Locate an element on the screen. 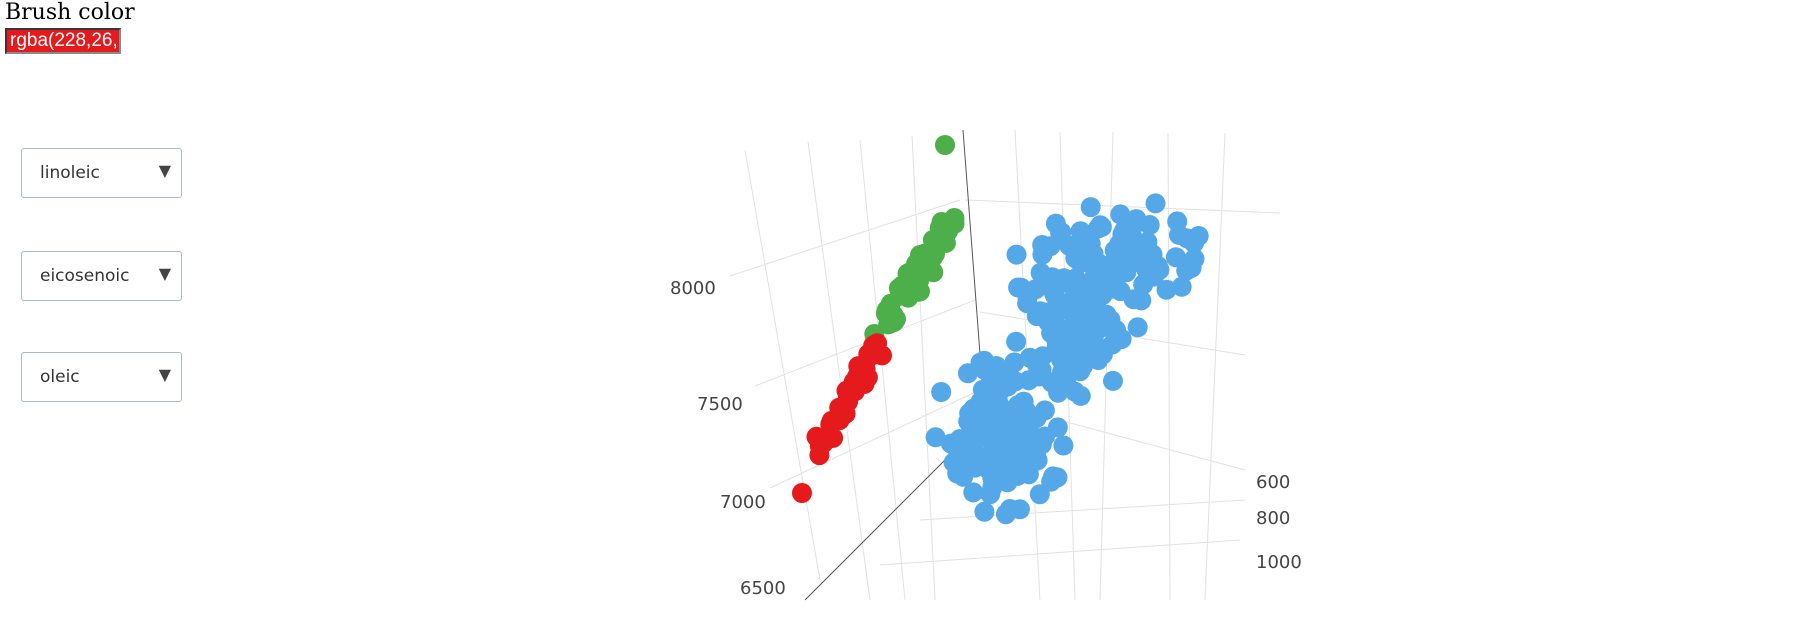 This screenshot has height=637, width=1811. y-axis-dropdown-label: eicosenoic is located at coordinates (85, 276).